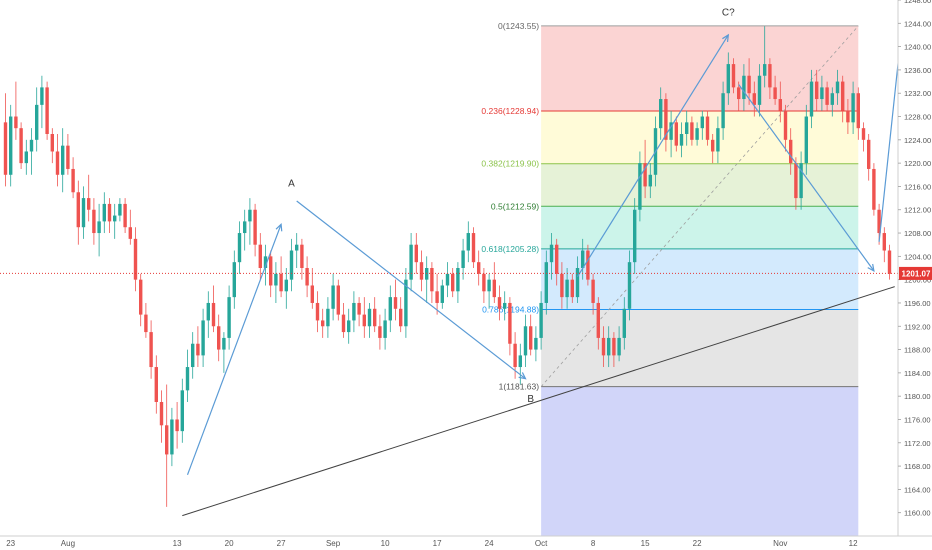 The image size is (932, 550). What do you see at coordinates (697, 543) in the screenshot?
I see `time-tick-label: 22` at bounding box center [697, 543].